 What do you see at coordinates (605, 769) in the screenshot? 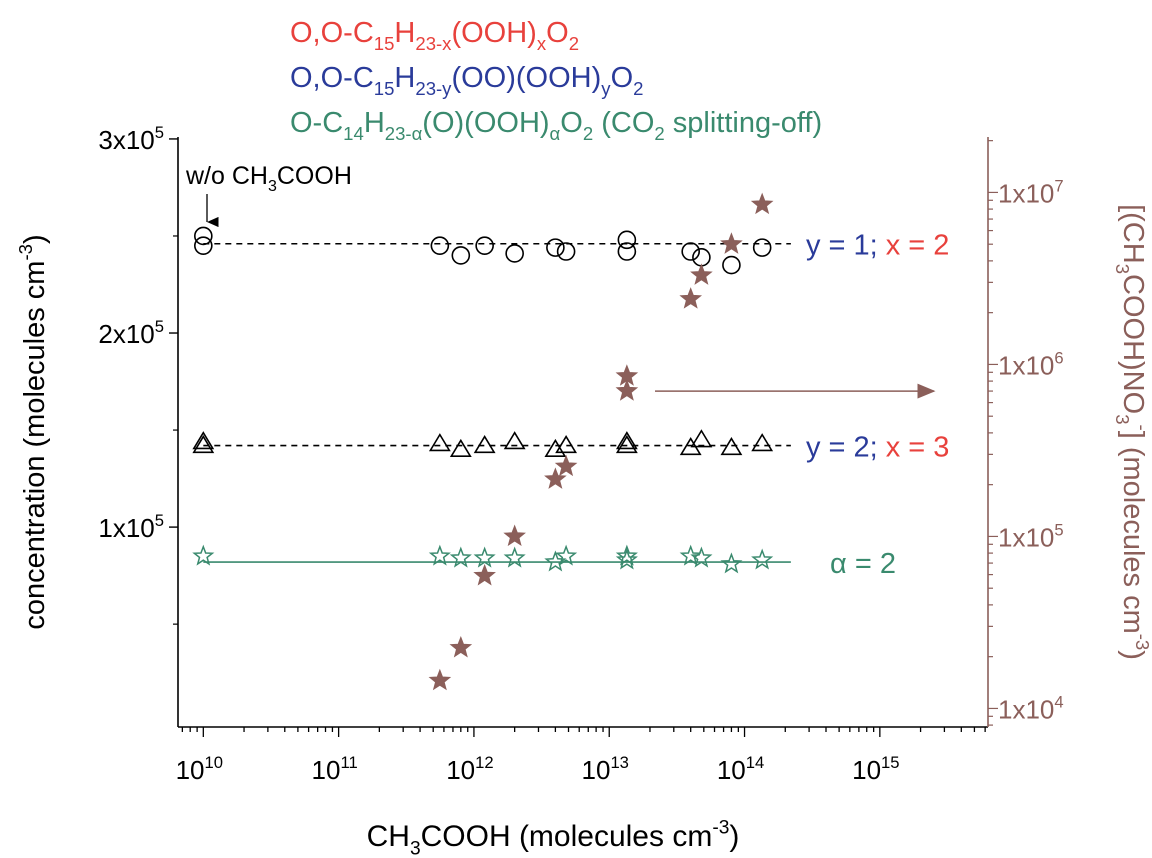
I see `x-tick-label: 1013` at bounding box center [605, 769].